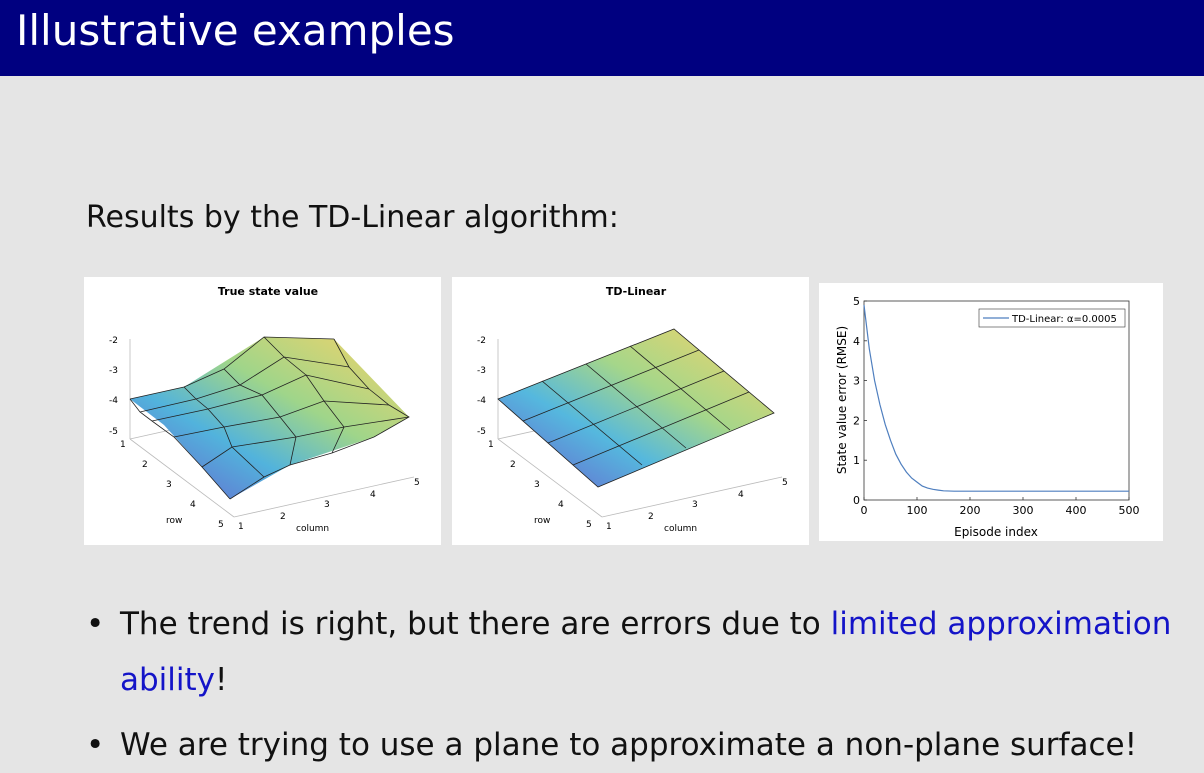 The image size is (1204, 773). Describe the element at coordinates (481, 401) in the screenshot. I see `td-zticks-2: -4` at that location.